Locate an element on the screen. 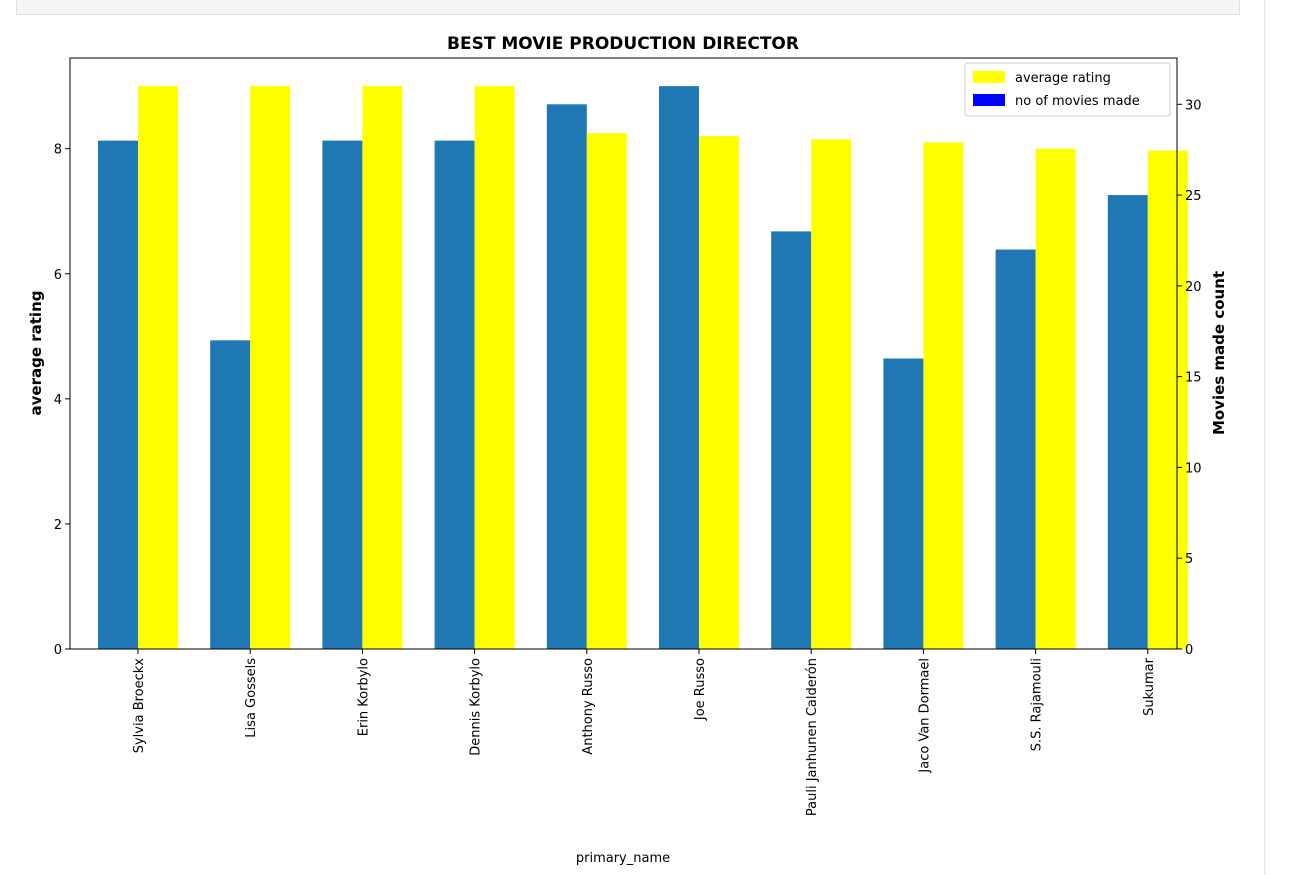  notebook-scroll-rail is located at coordinates (1264, 437).